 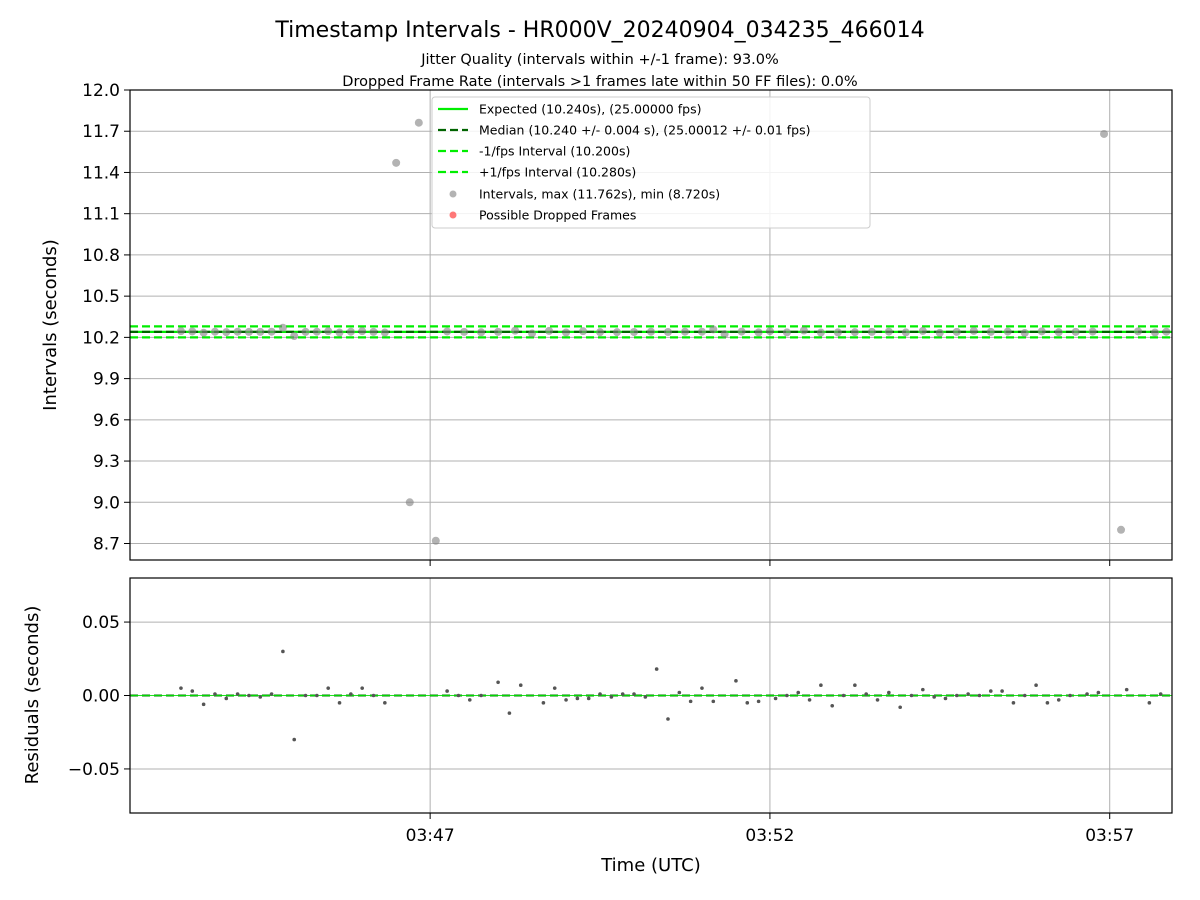 What do you see at coordinates (430, 836) in the screenshot?
I see `x-tick-label: 03:47` at bounding box center [430, 836].